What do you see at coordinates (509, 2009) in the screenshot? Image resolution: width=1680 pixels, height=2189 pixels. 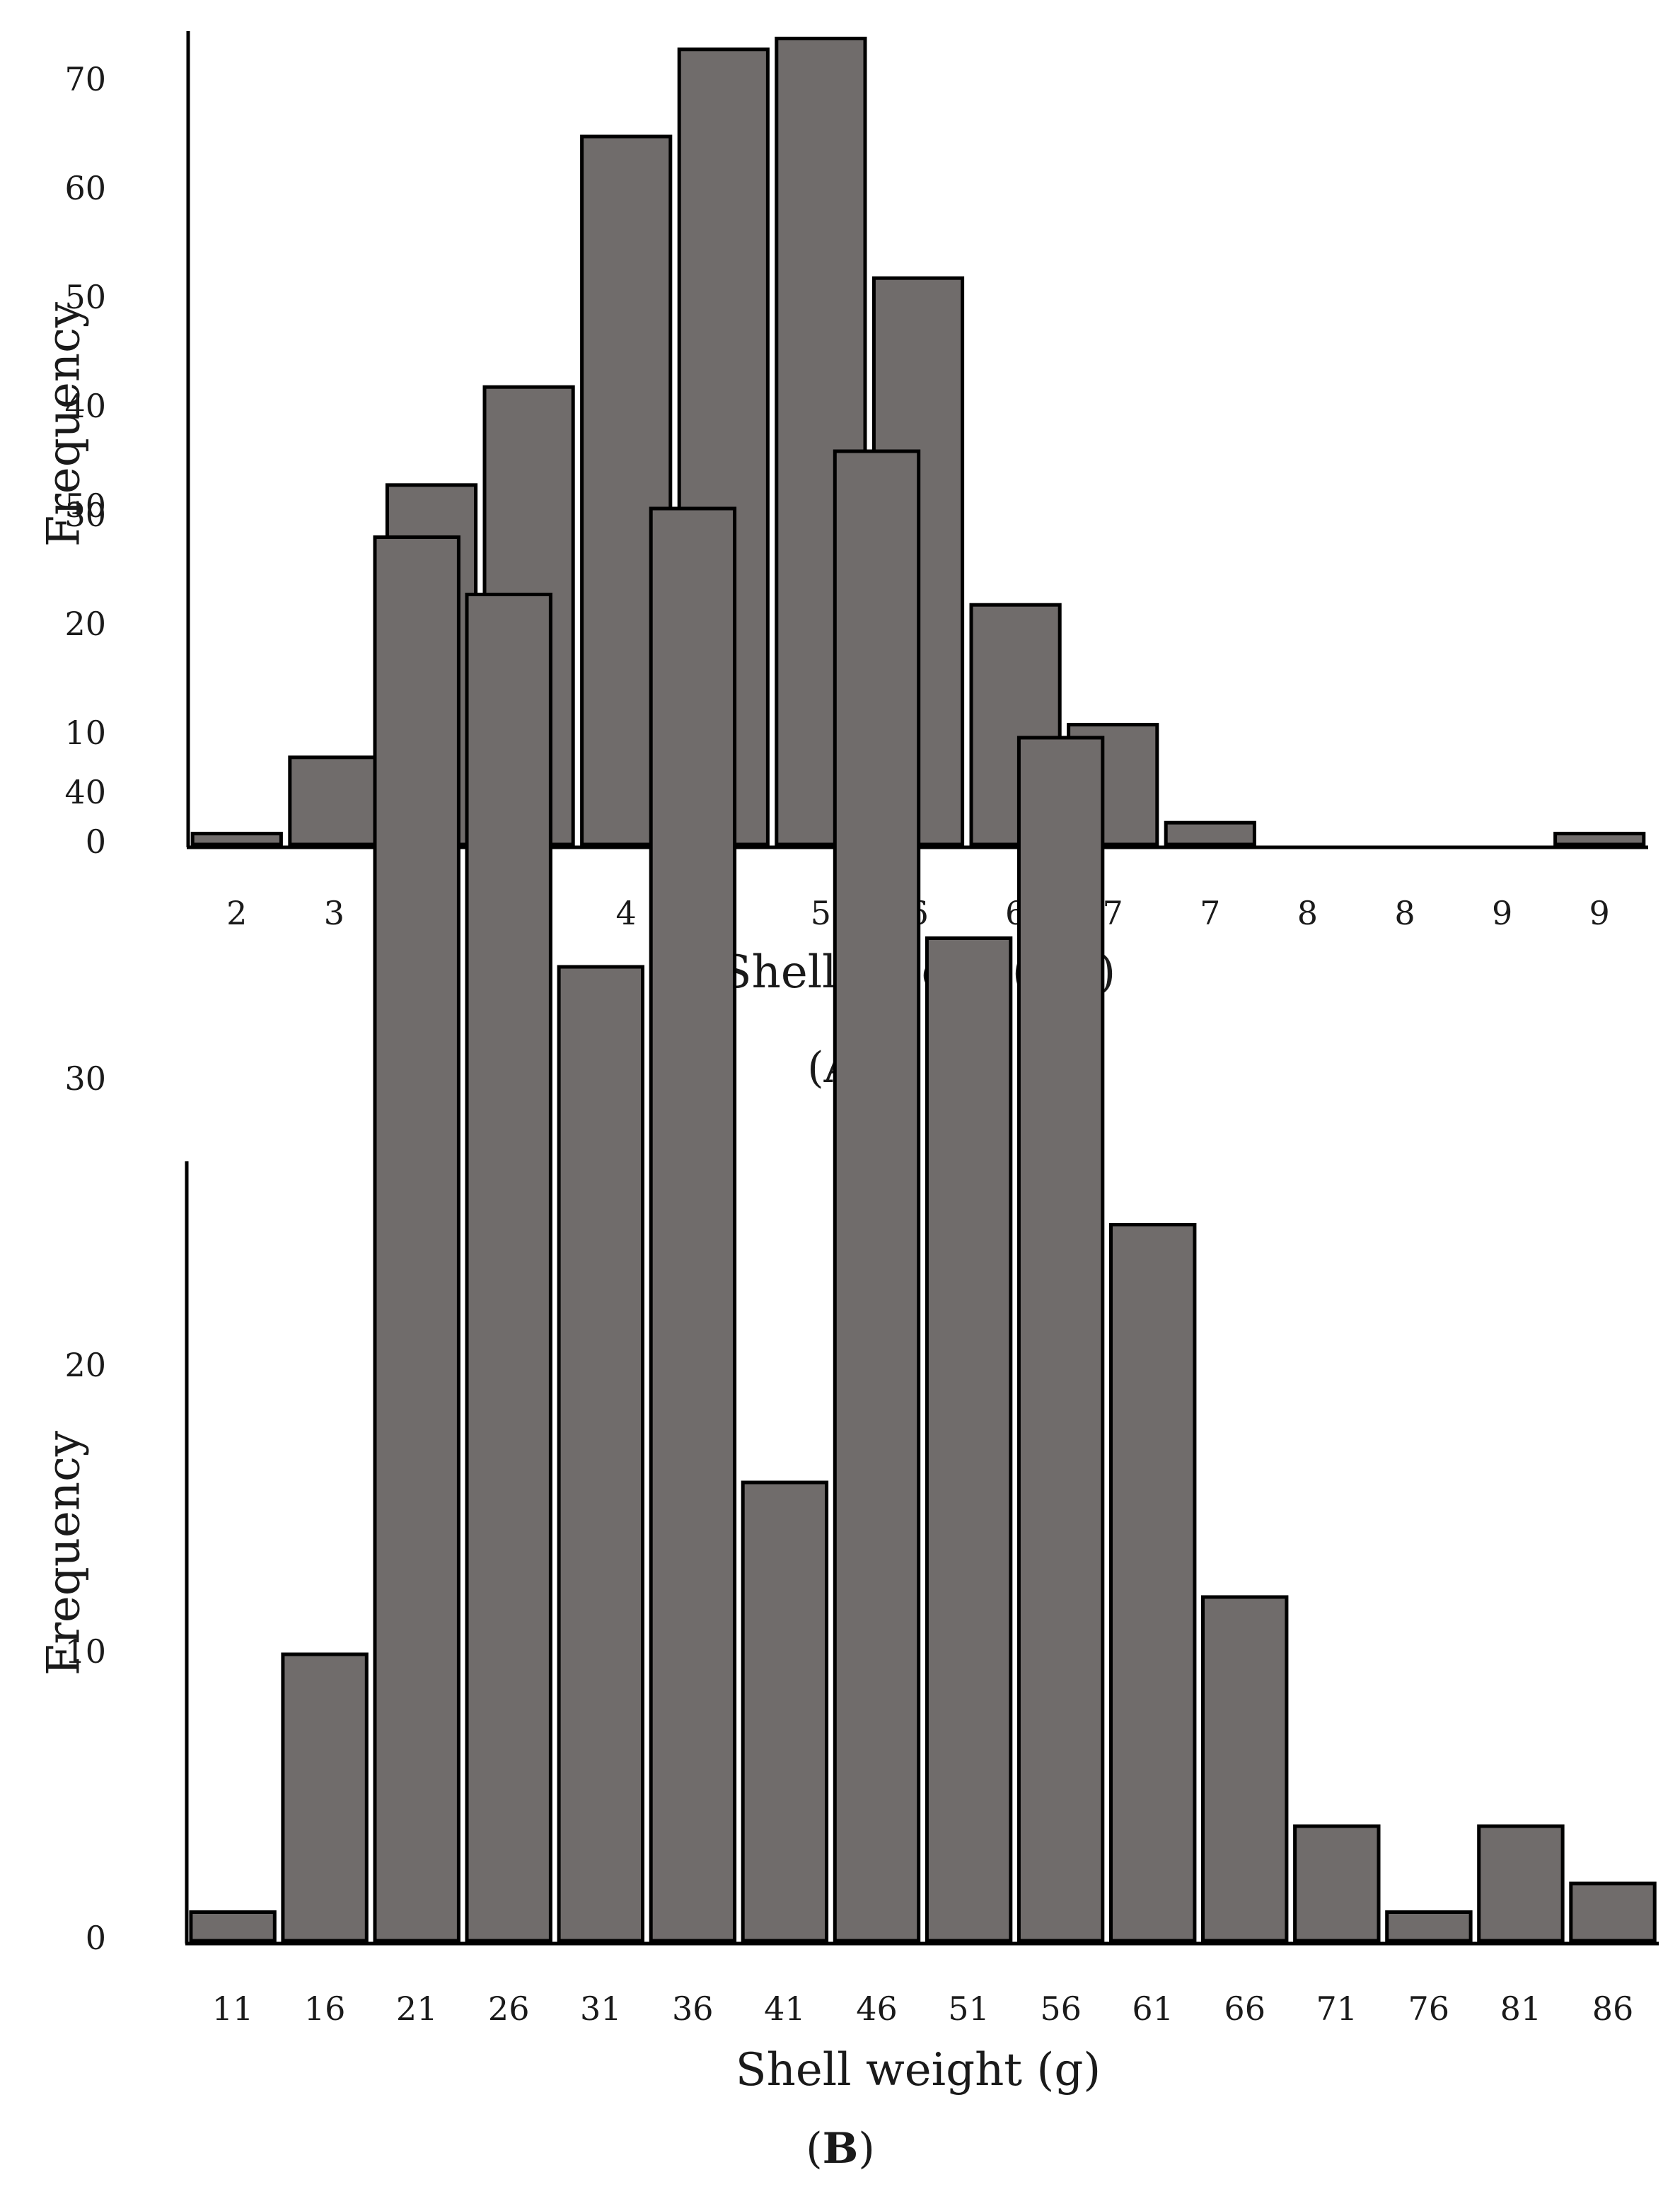 I see `x-tick-label: 26` at bounding box center [509, 2009].